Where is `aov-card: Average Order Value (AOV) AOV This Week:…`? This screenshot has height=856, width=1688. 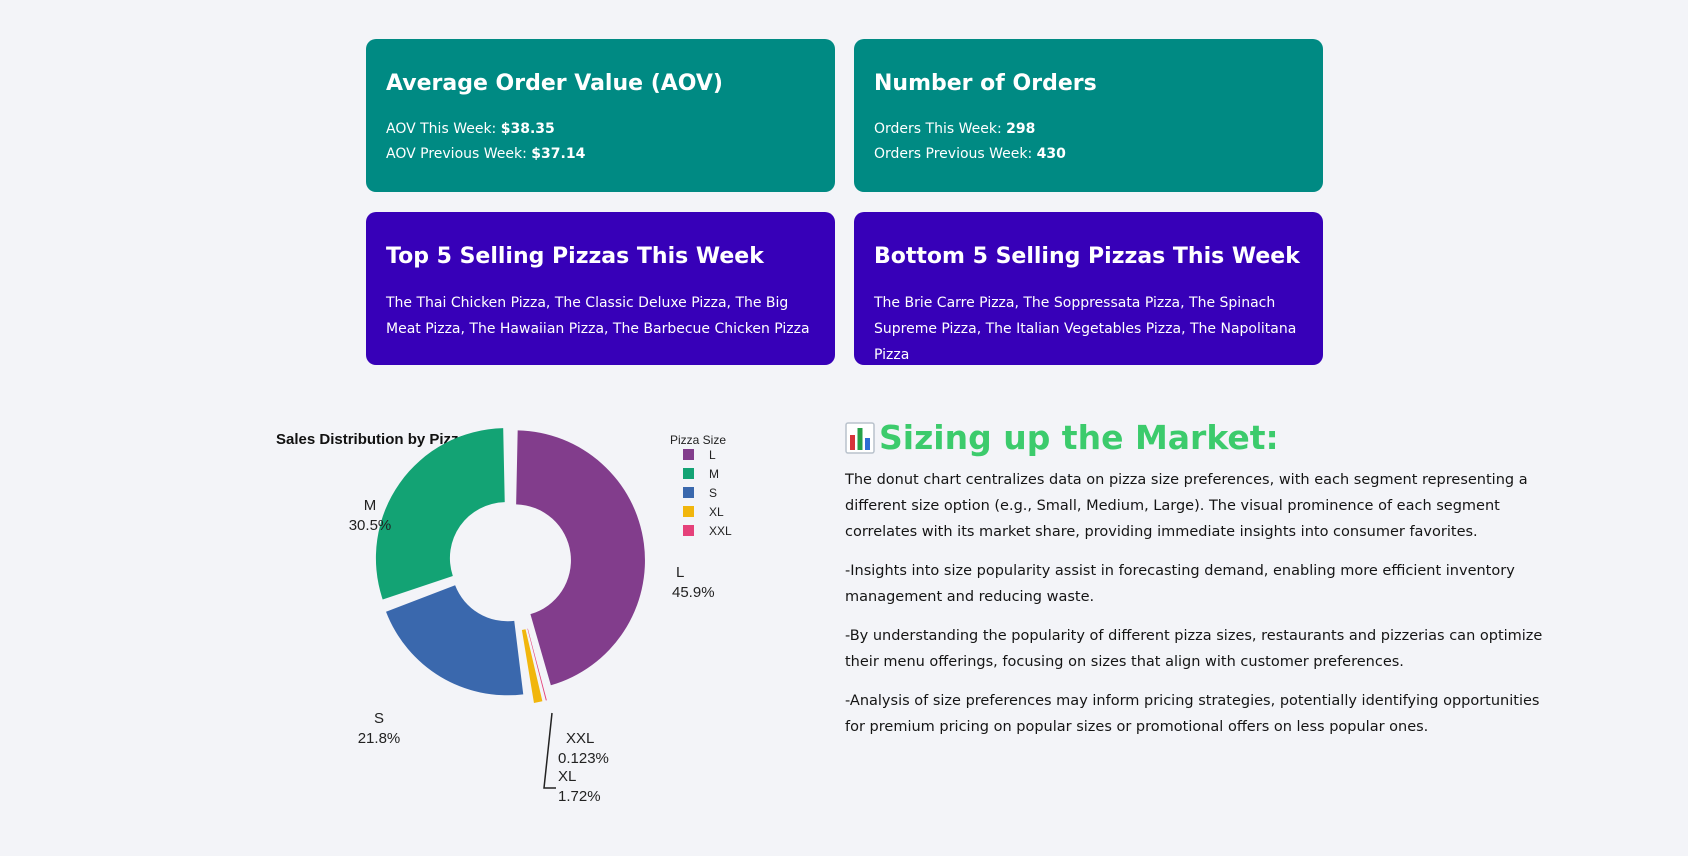 aov-card: Average Order Value (AOV) AOV This Week:… is located at coordinates (600, 115).